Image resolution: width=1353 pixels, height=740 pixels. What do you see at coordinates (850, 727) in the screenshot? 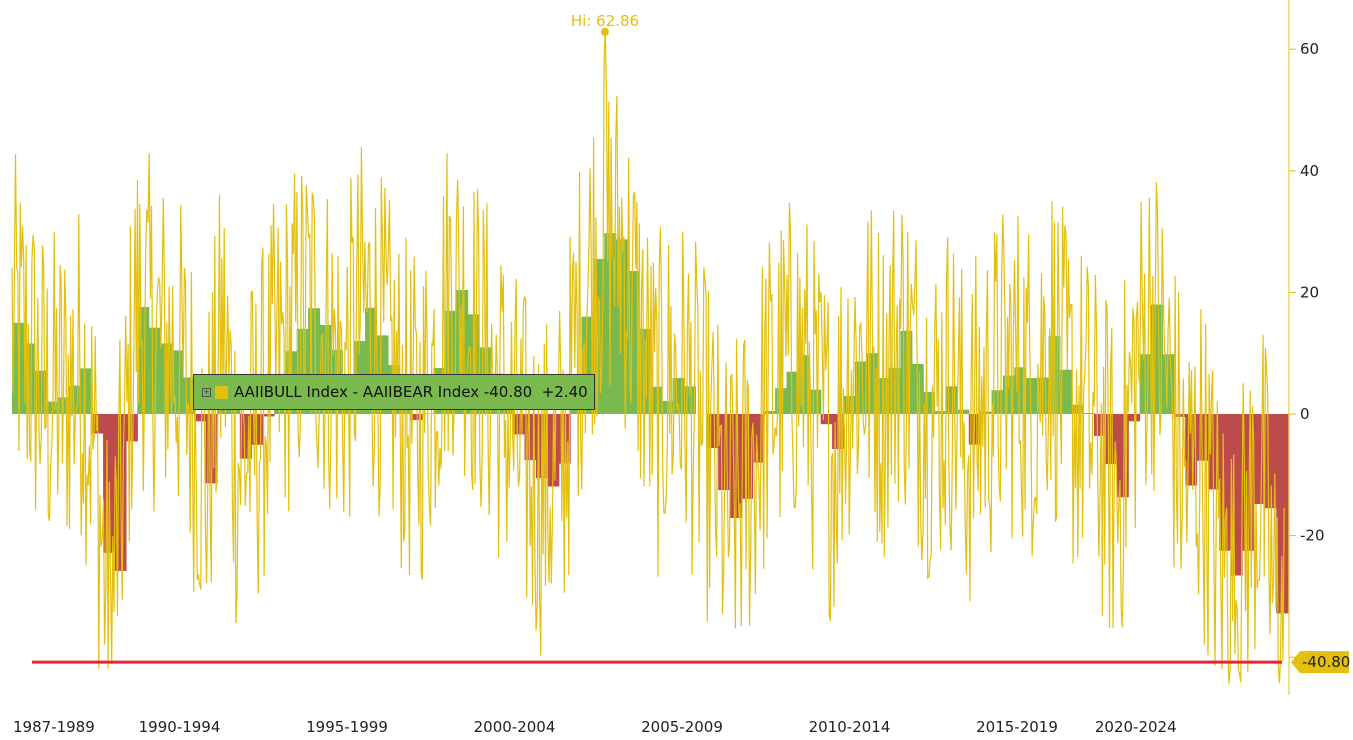
I see `x-tick-label: 2010-2014` at bounding box center [850, 727].